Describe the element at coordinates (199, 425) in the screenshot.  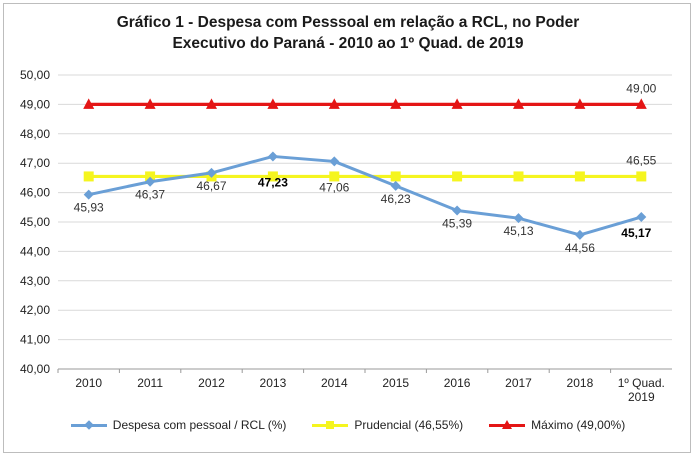
I see `legend-label-despesa: Despesa com pessoal / RCL (%)` at that location.